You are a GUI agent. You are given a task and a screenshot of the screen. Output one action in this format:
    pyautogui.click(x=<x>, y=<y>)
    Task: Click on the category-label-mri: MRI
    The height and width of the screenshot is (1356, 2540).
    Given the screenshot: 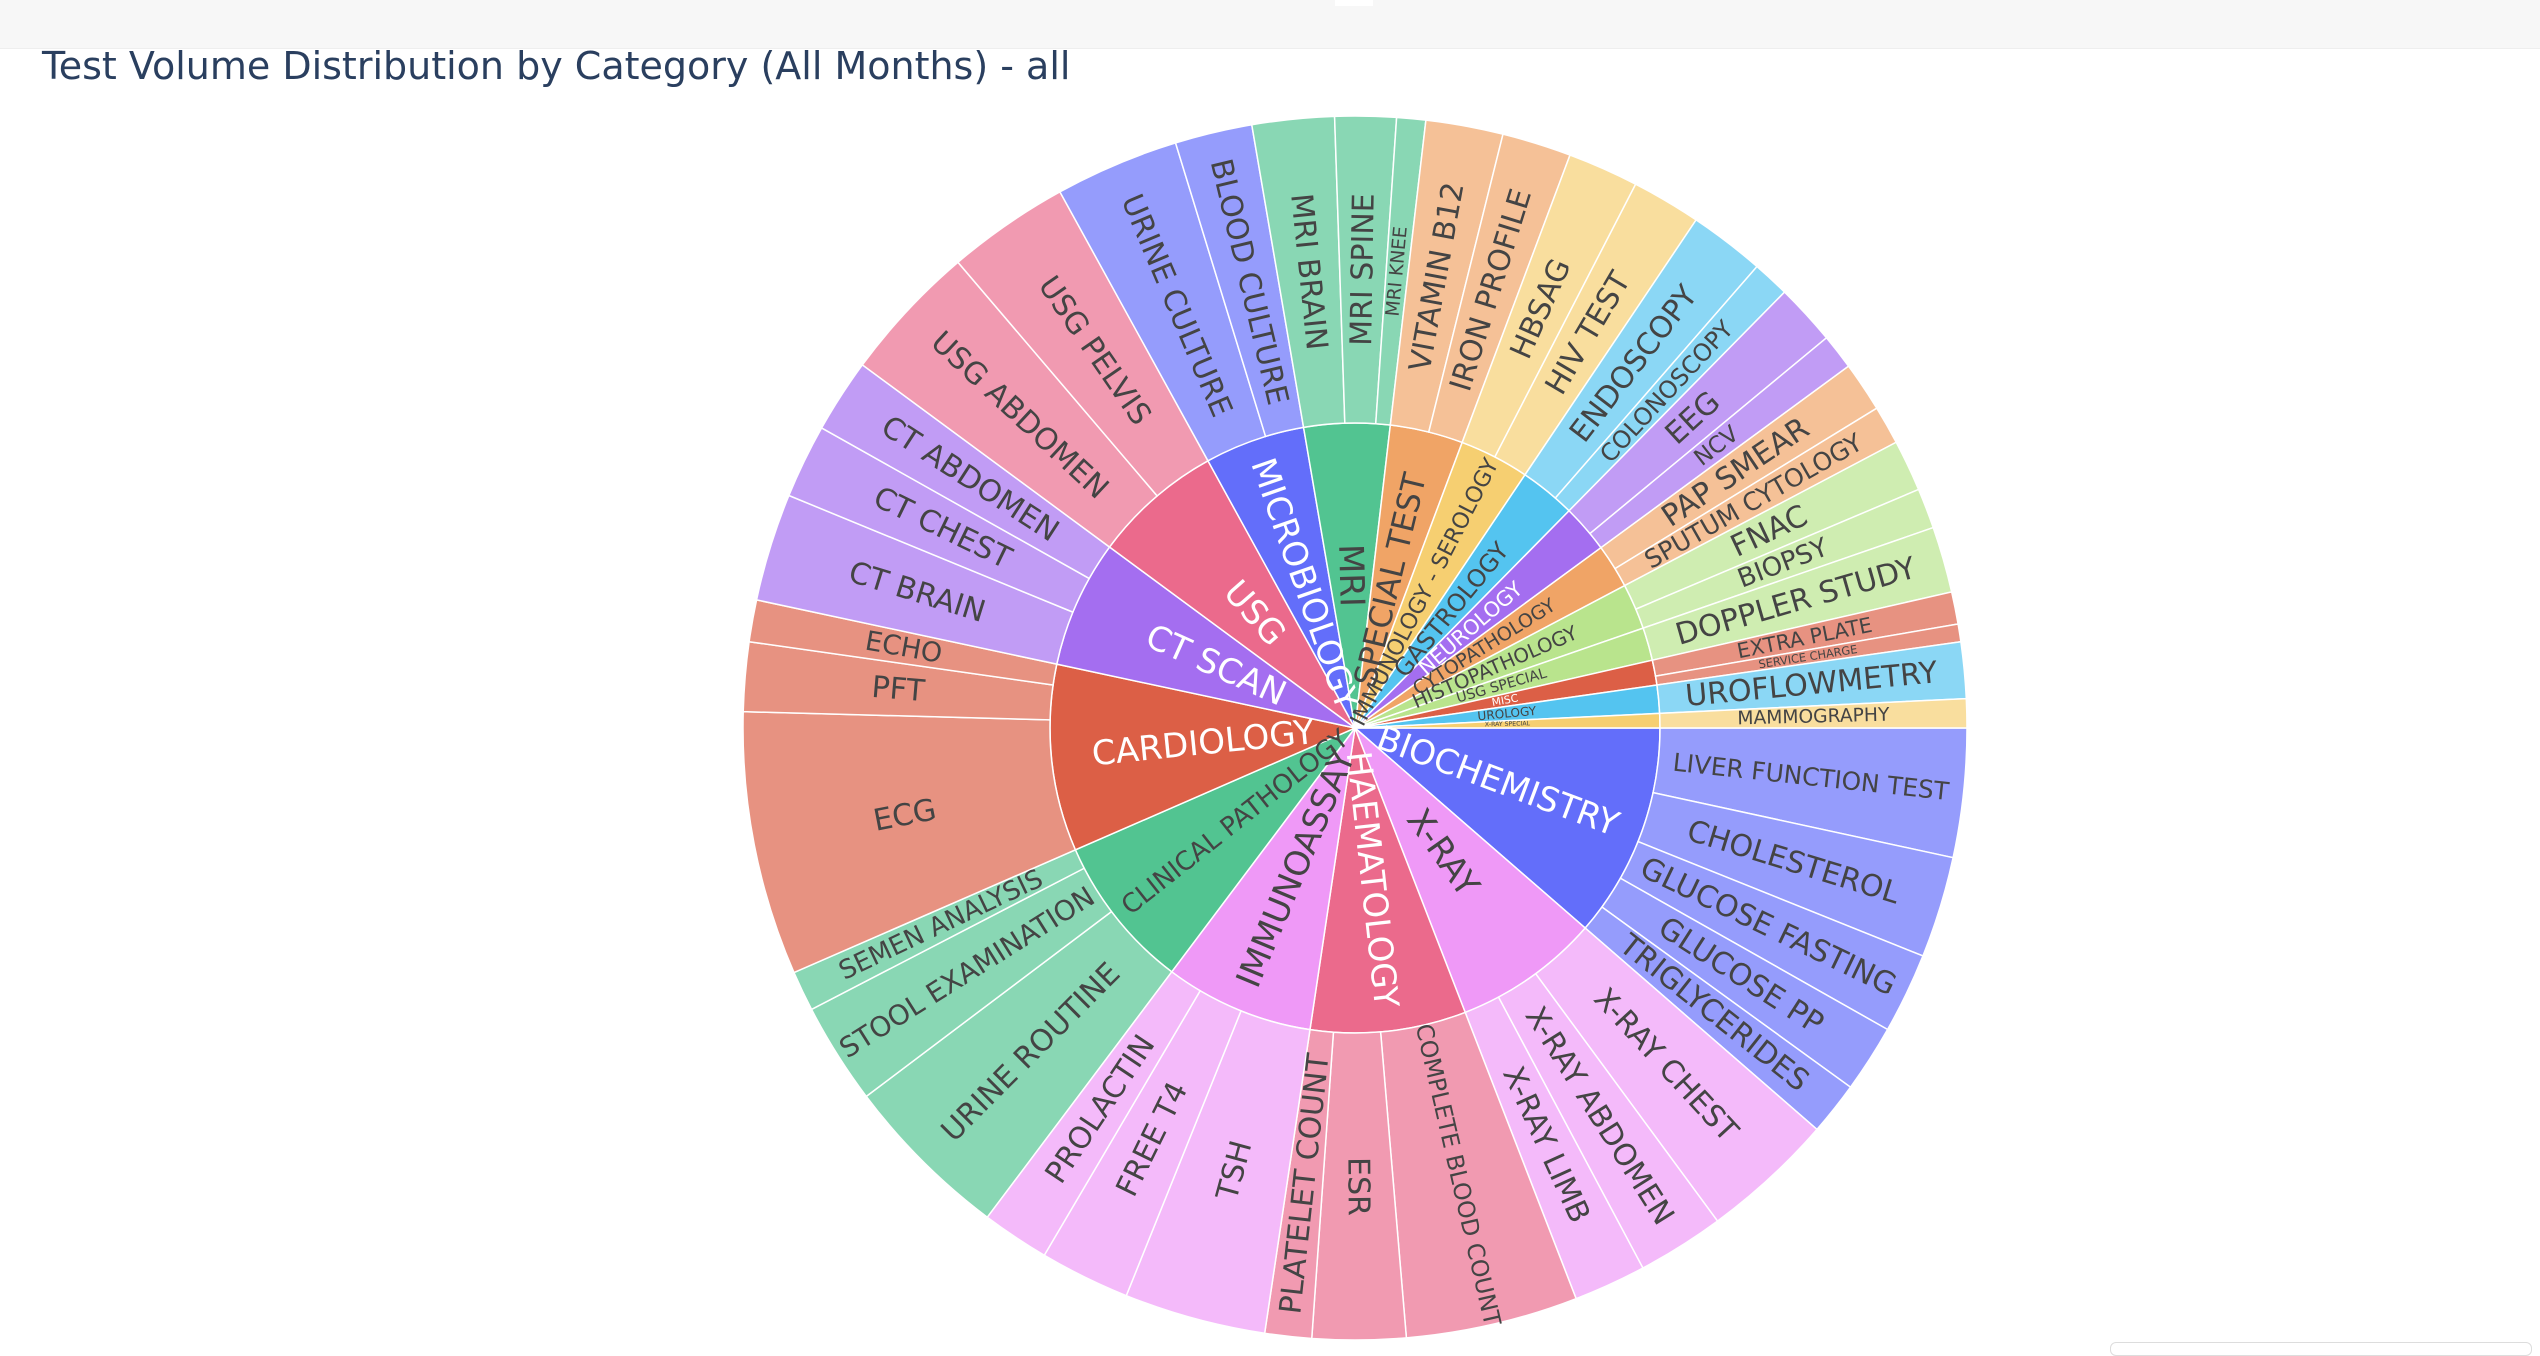 What is the action you would take?
    pyautogui.click(x=1351, y=576)
    